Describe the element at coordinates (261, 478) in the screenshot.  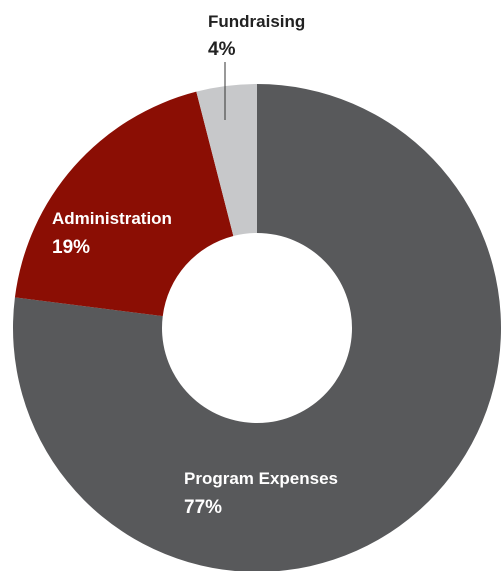
I see `label-program-expenses-name: Program Expenses` at that location.